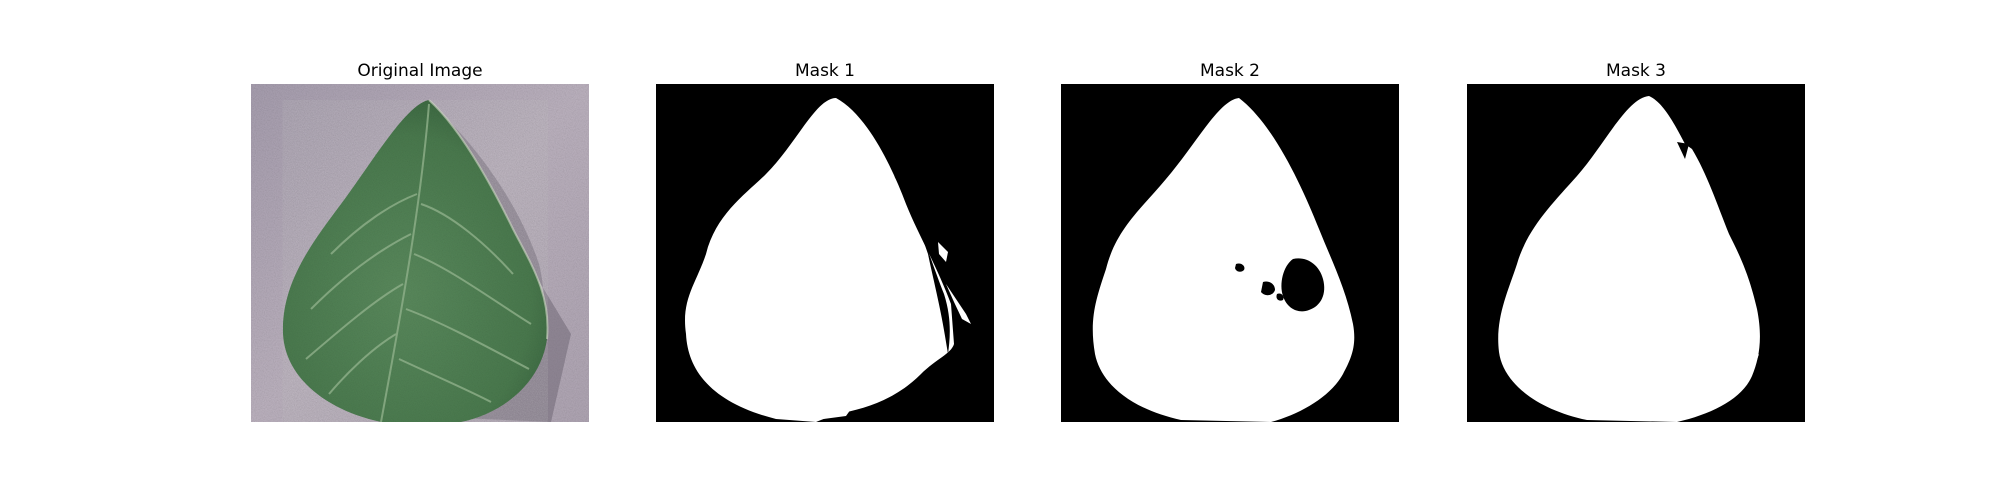 The width and height of the screenshot is (2000, 500). I want to click on mask-2-image, so click(1230, 253).